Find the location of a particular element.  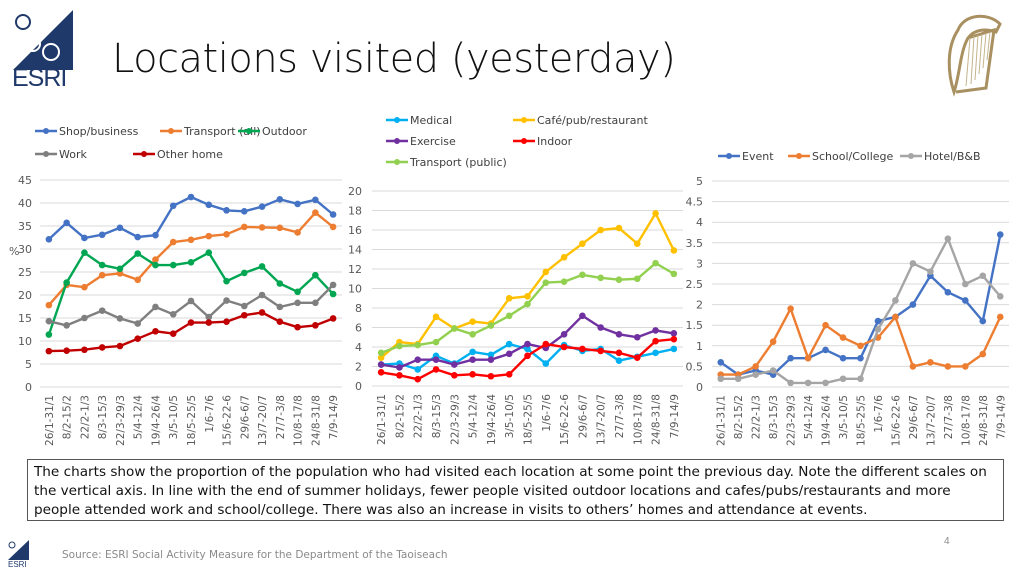

series-work is located at coordinates (191, 305).